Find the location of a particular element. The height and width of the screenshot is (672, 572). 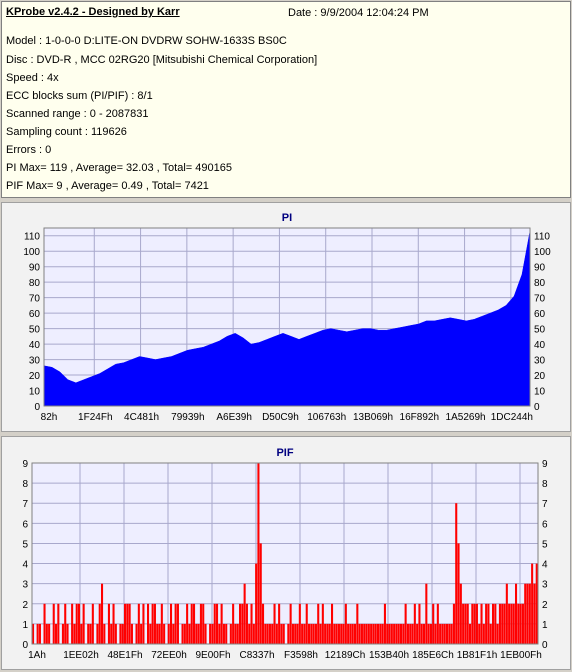

y-tick-label-right: 30 is located at coordinates (540, 361).